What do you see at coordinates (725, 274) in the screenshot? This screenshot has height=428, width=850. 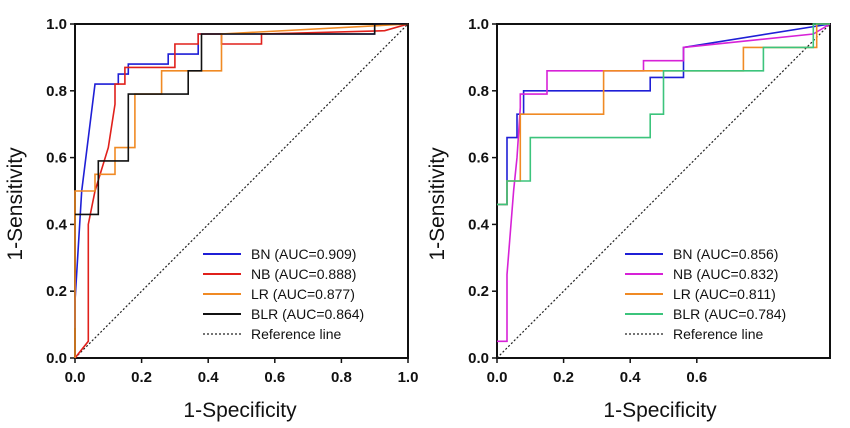 I see `legend-label: NB (AUC=0.832)` at bounding box center [725, 274].